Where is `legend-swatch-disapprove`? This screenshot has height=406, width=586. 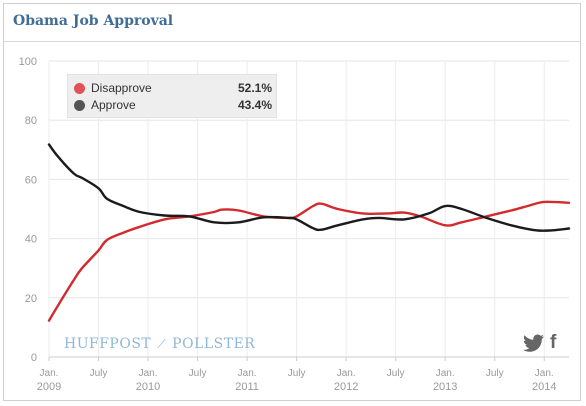
legend-swatch-disapprove is located at coordinates (79, 88).